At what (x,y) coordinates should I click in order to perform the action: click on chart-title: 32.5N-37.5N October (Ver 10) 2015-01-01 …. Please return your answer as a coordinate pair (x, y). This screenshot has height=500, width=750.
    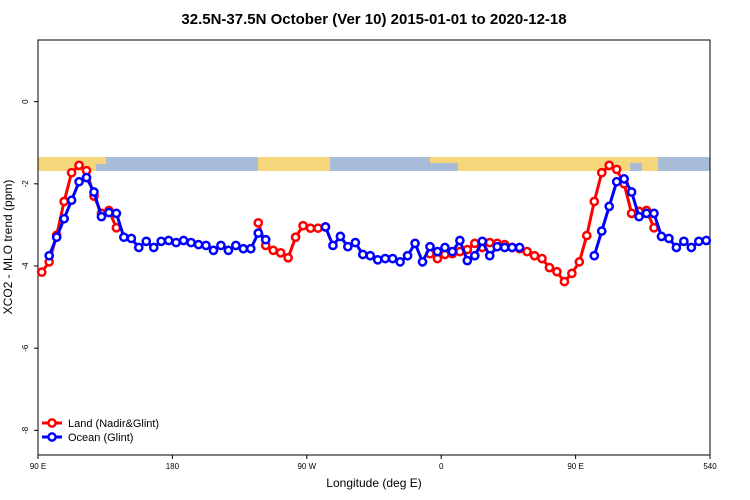
    Looking at the image, I should click on (373, 19).